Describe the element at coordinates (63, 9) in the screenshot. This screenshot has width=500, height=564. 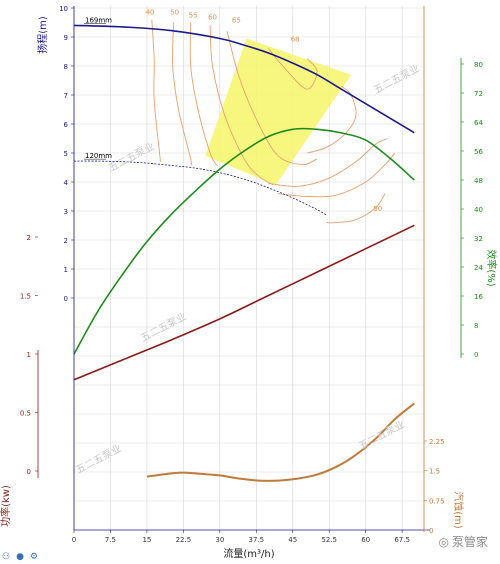
I see `head-tick-label-10: 10` at that location.